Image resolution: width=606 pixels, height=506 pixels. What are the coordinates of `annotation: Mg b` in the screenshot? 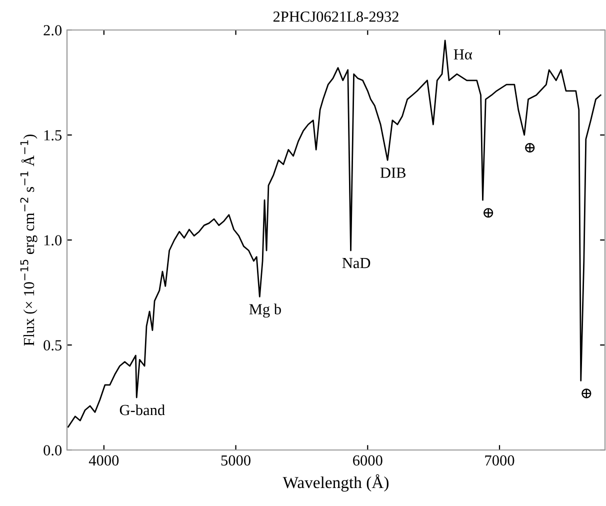 It's located at (265, 311).